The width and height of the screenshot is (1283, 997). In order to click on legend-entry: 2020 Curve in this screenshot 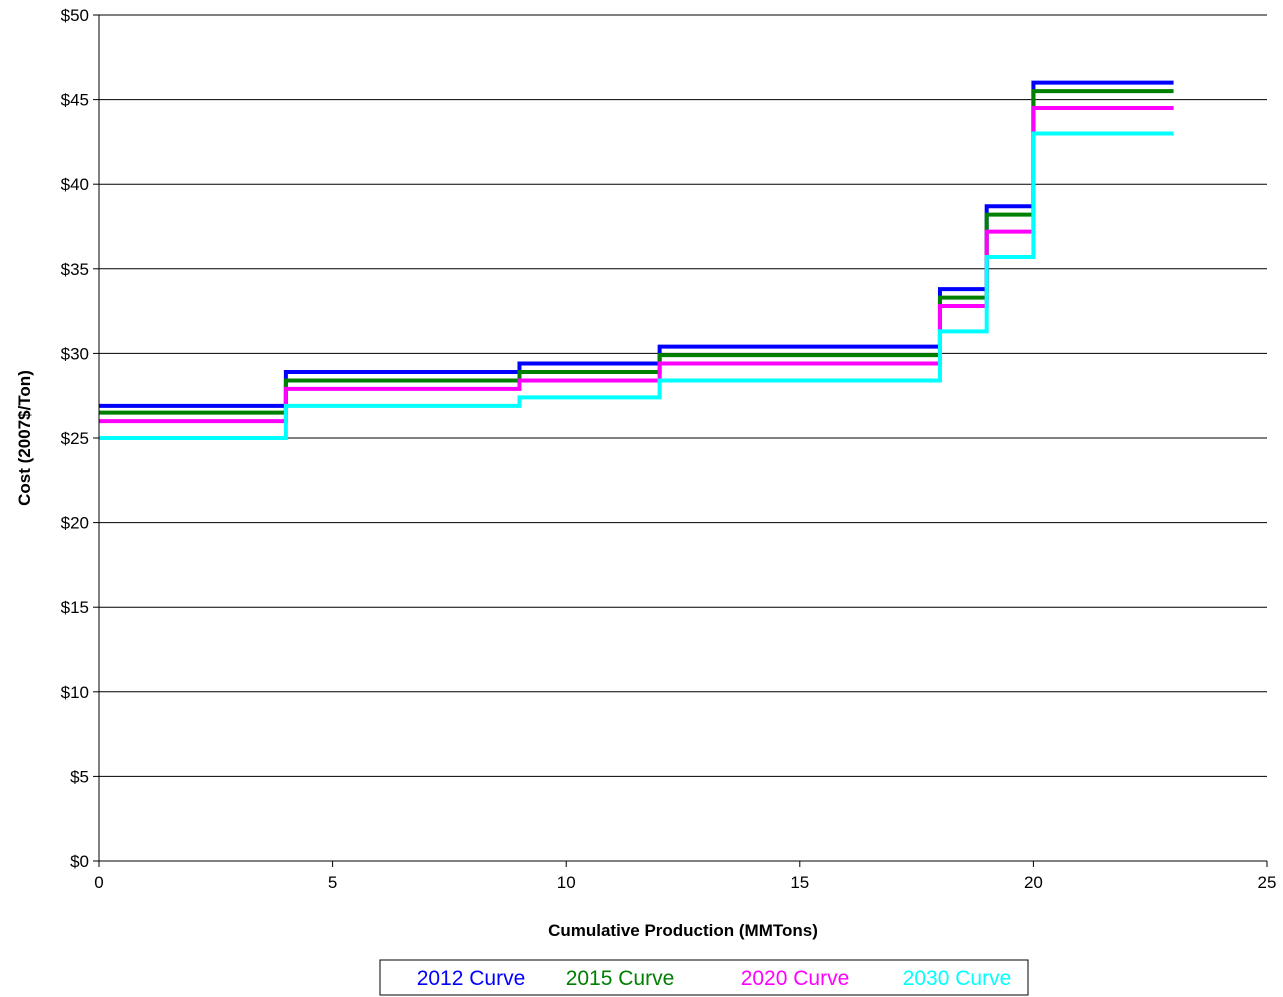, I will do `click(795, 978)`.